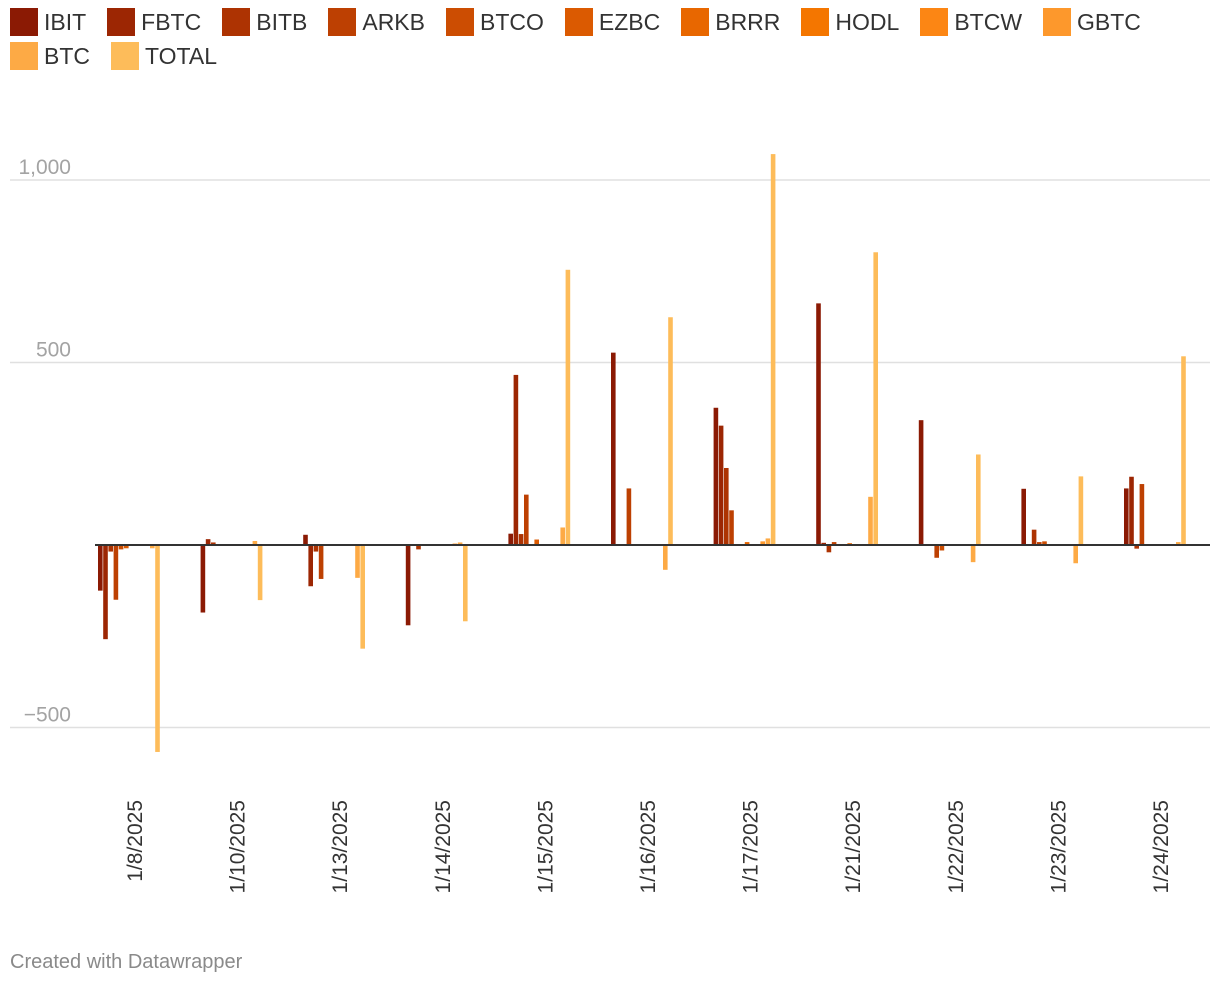  I want to click on legend-label: EZBC, so click(629, 22).